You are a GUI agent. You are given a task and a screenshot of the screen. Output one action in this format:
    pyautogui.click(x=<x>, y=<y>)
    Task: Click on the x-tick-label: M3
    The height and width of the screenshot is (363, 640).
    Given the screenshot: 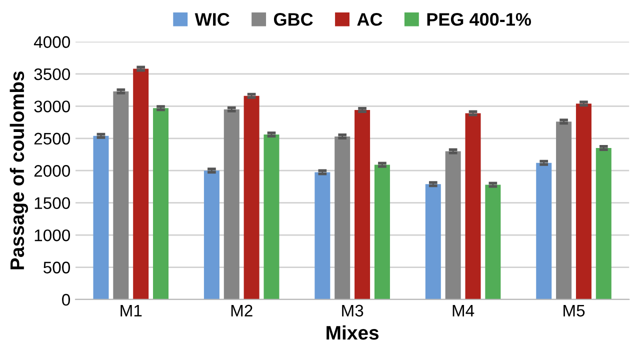 What is the action you would take?
    pyautogui.click(x=353, y=310)
    